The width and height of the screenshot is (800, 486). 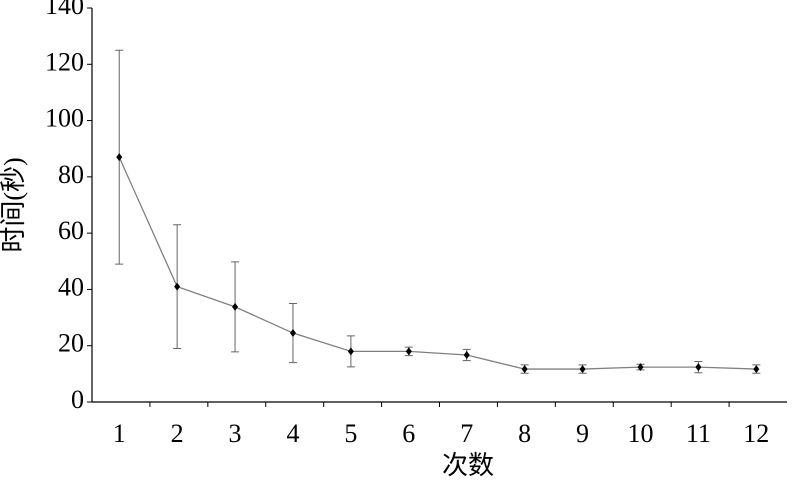 What do you see at coordinates (77, 399) in the screenshot?
I see `y-tick-label: 0` at bounding box center [77, 399].